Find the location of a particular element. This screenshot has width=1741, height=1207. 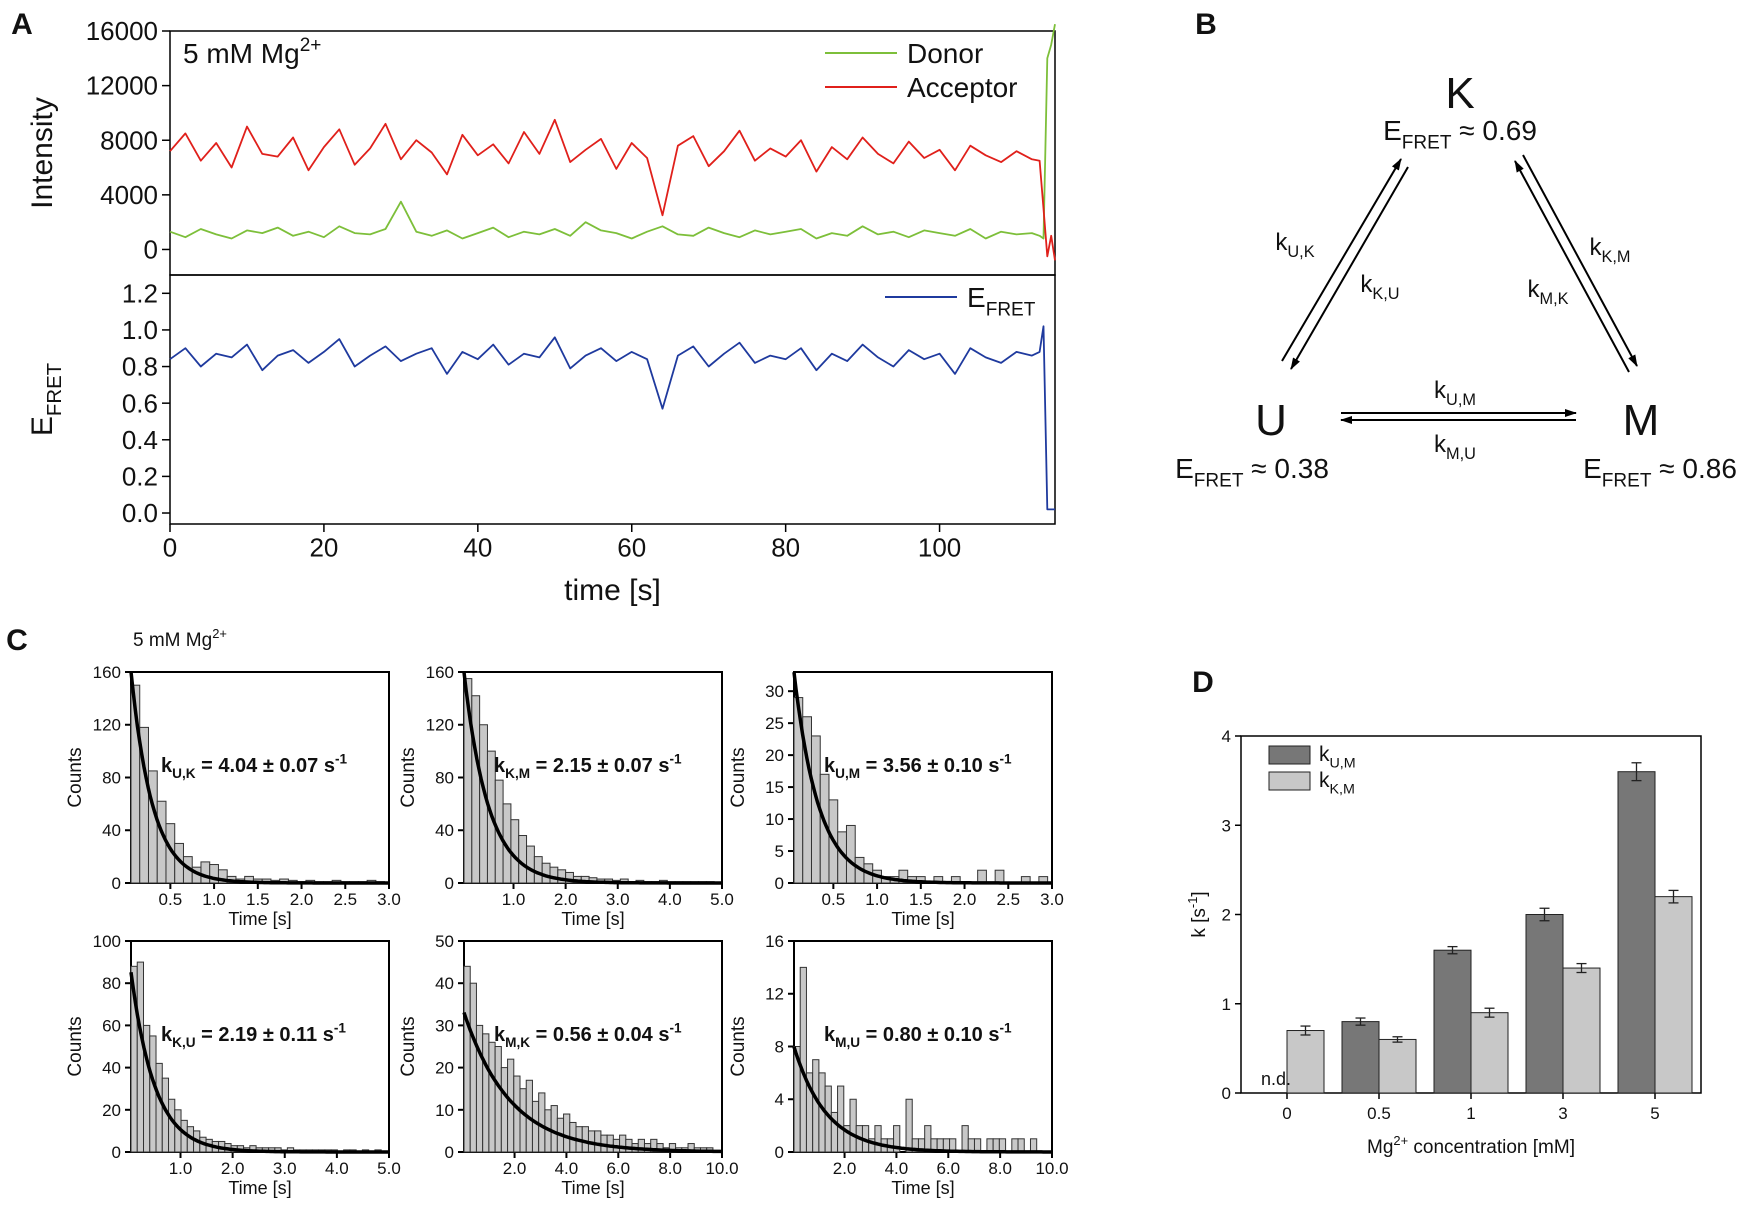

state-efret: EFRET ≈ 0.69 is located at coordinates (1460, 134).